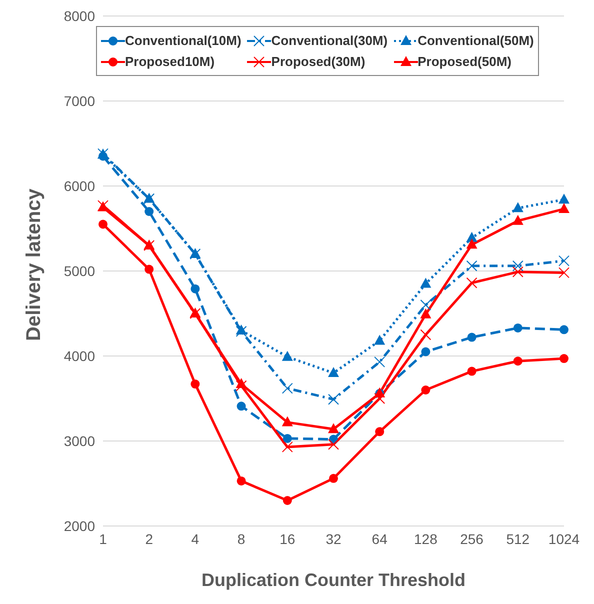 The image size is (594, 604). What do you see at coordinates (170, 61) in the screenshot?
I see `legend-label: Proposed10M)` at bounding box center [170, 61].